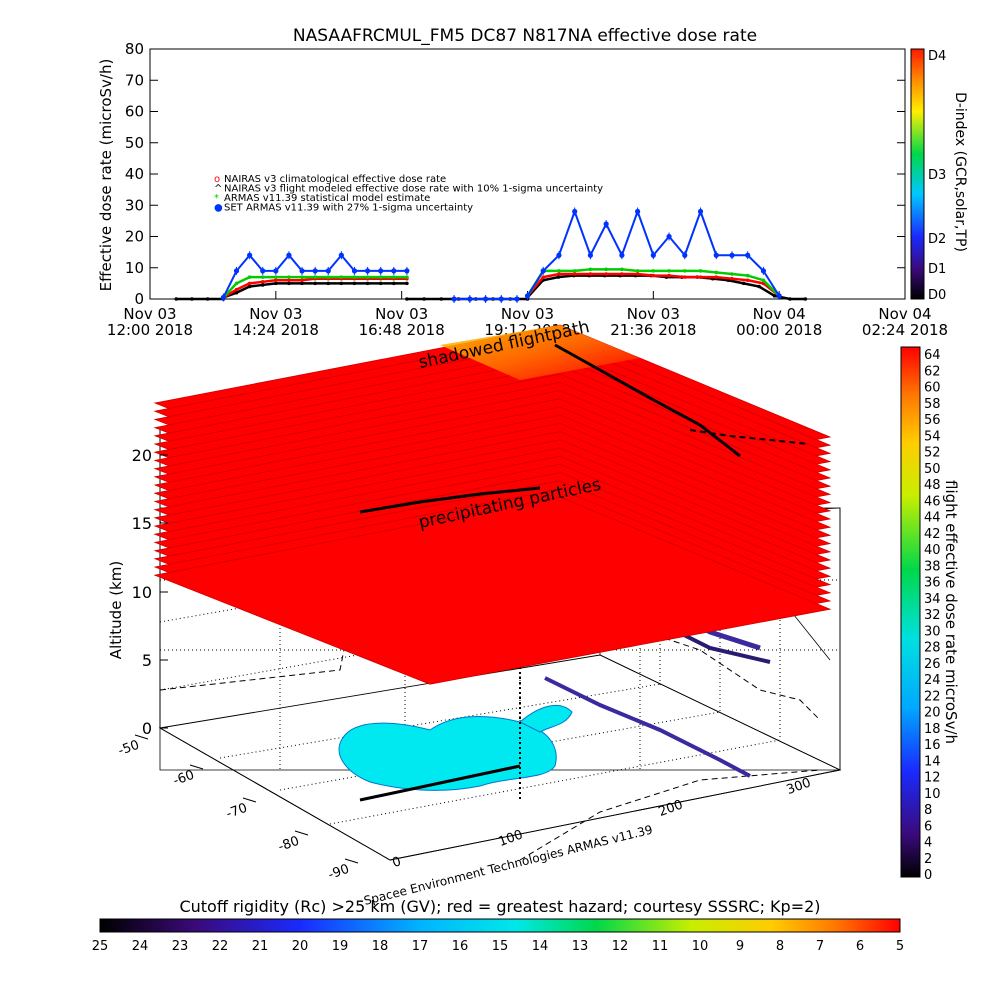 Image resolution: width=1000 pixels, height=1005 pixels. What do you see at coordinates (932, 453) in the screenshot?
I see `dose-rate-colorbar-tick: 52` at bounding box center [932, 453].